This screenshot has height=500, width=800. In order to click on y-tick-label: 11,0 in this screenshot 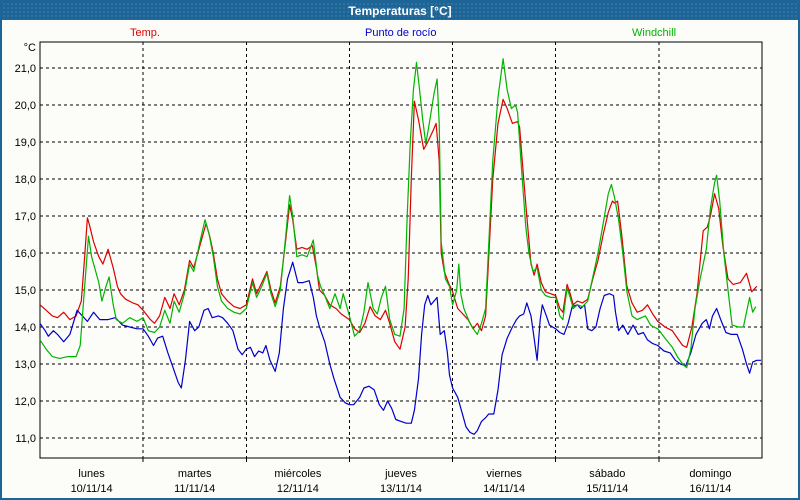, I will do `click(25, 439)`.